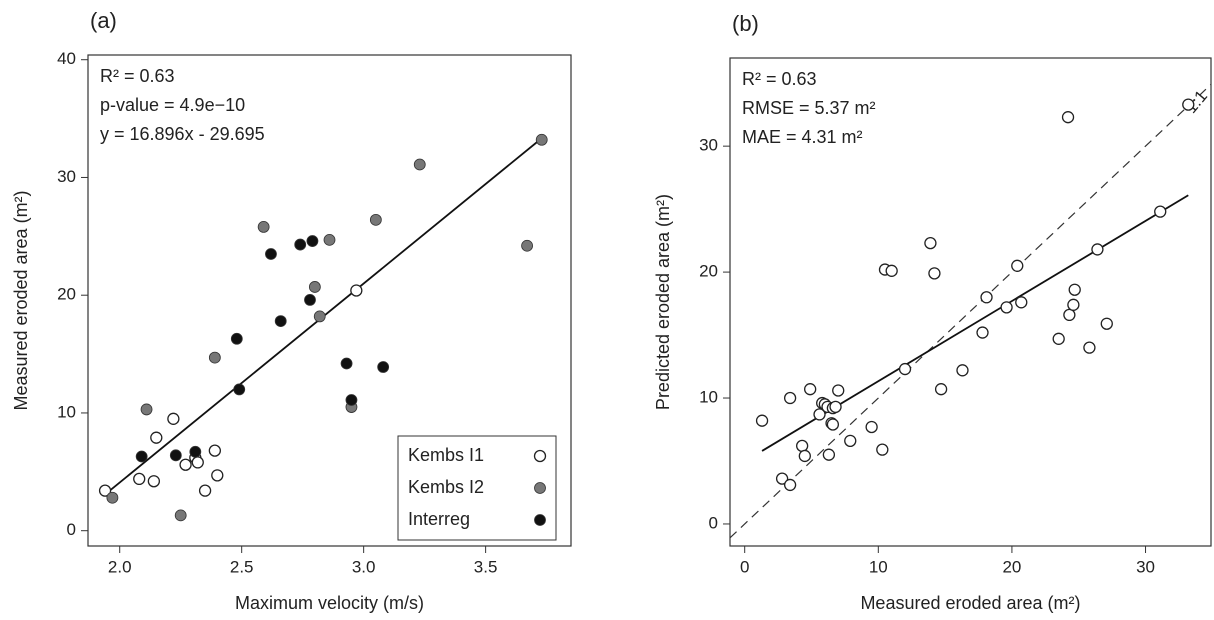 The height and width of the screenshot is (620, 1214). Describe the element at coordinates (103, 20) in the screenshot. I see `panel-label: (a)` at that location.